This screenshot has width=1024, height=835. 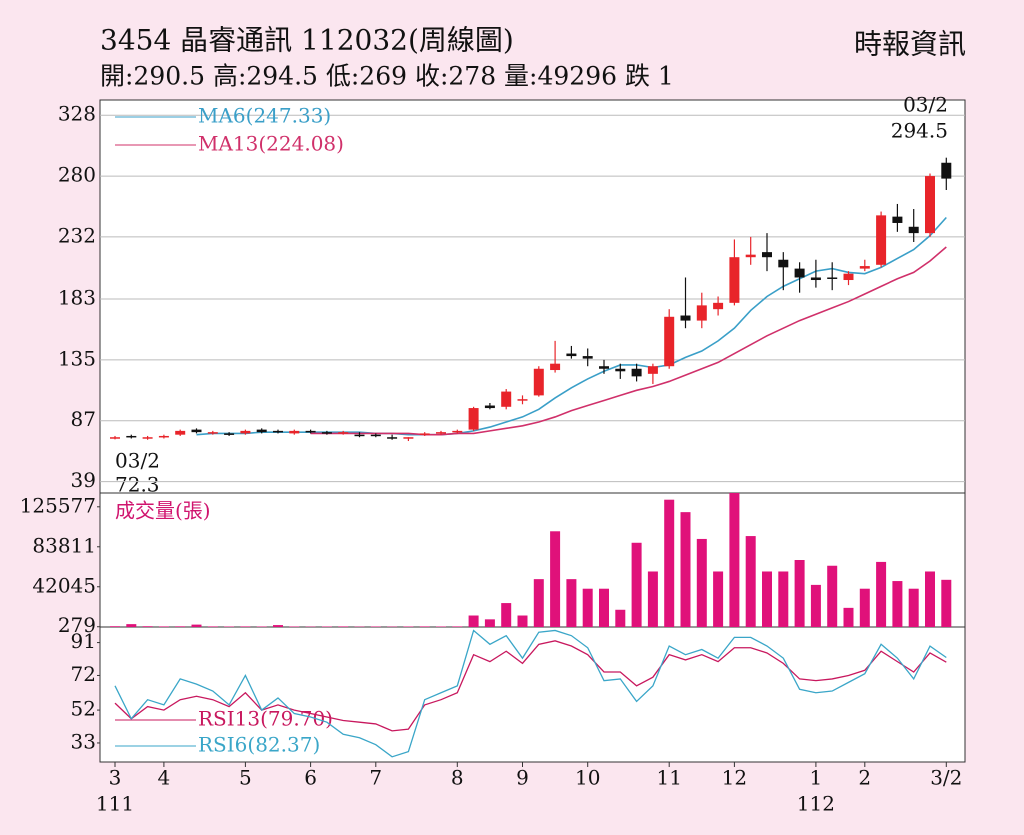 I want to click on y-tick-label: 91, so click(x=83, y=641).